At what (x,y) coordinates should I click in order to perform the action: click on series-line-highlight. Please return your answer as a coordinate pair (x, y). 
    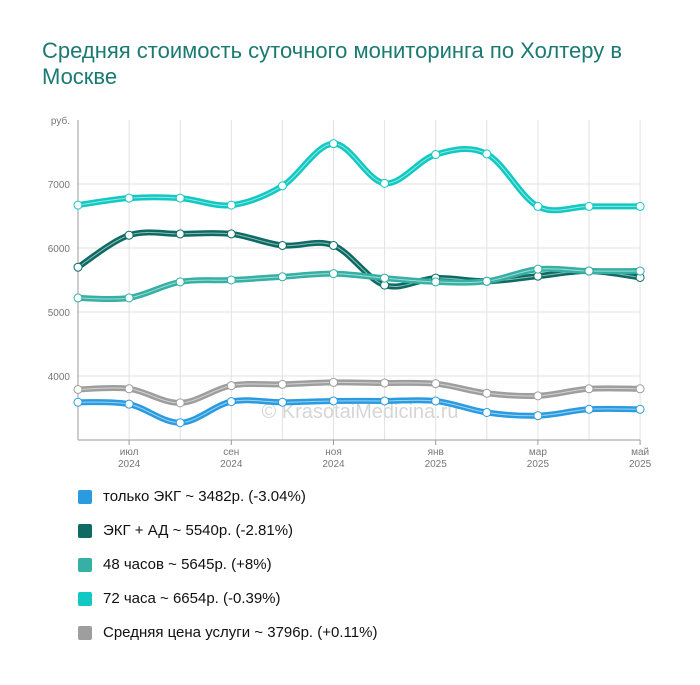
    Looking at the image, I should click on (359, 177).